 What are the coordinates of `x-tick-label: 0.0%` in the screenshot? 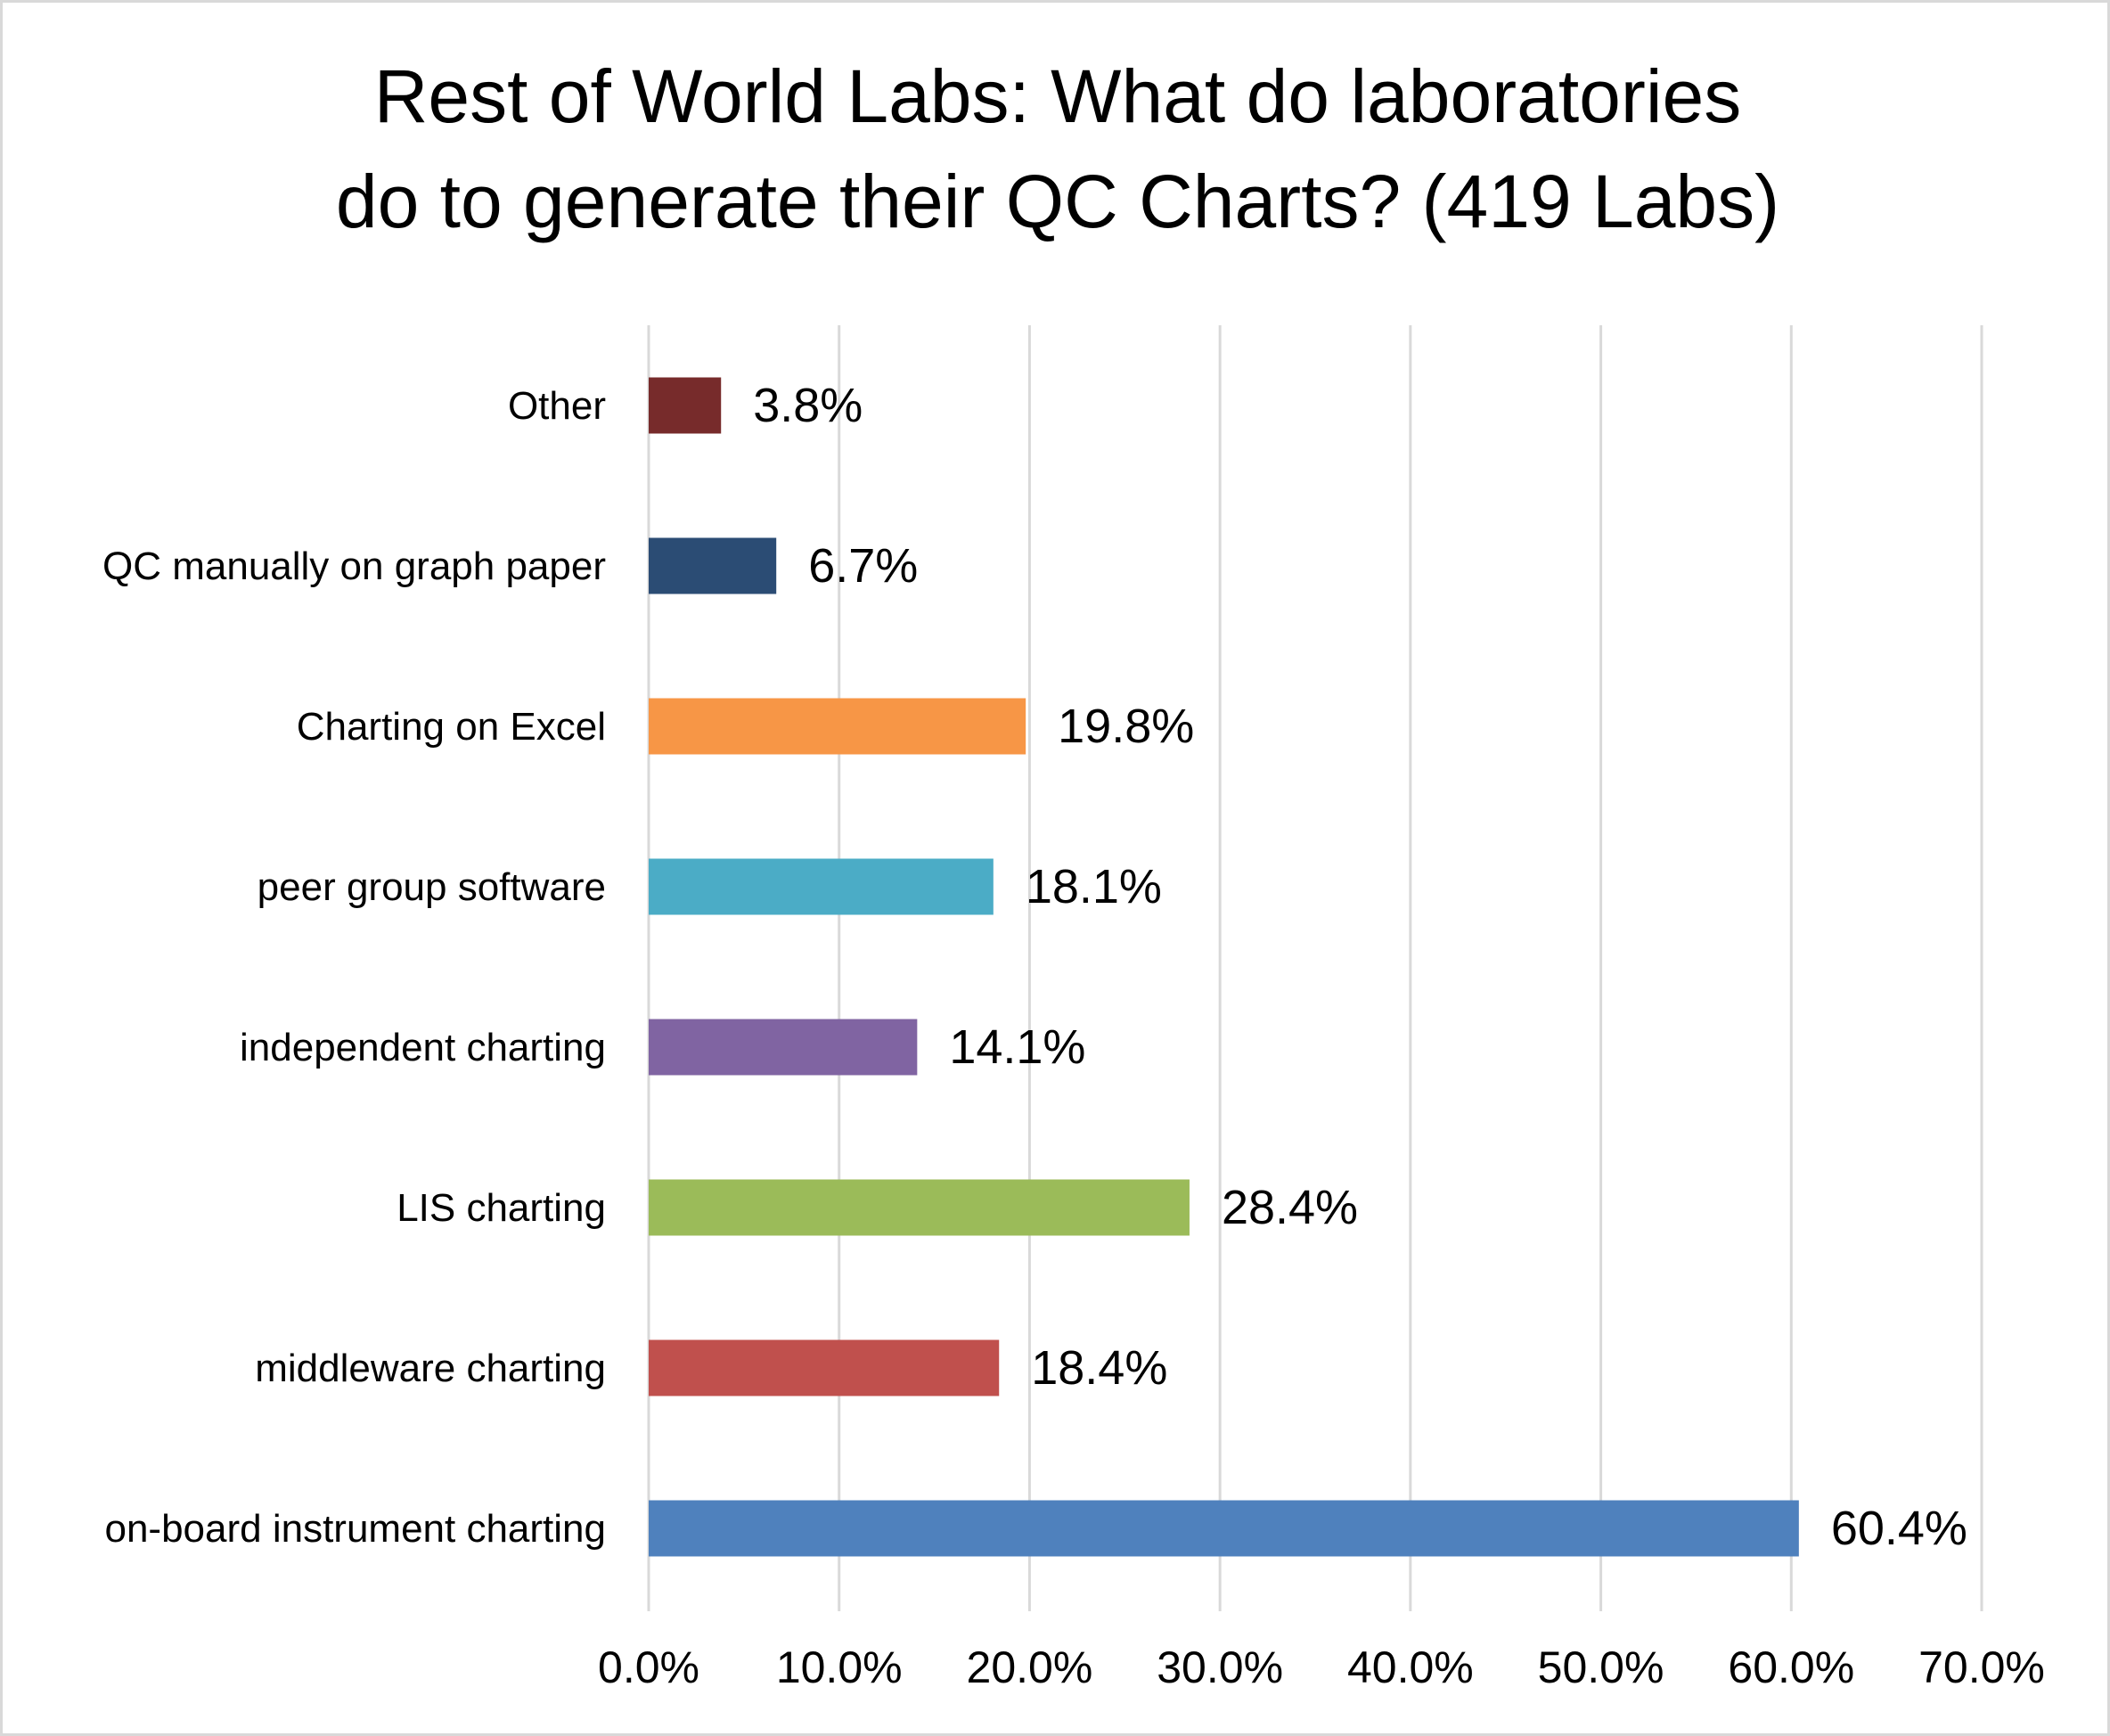 It's located at (648, 1667).